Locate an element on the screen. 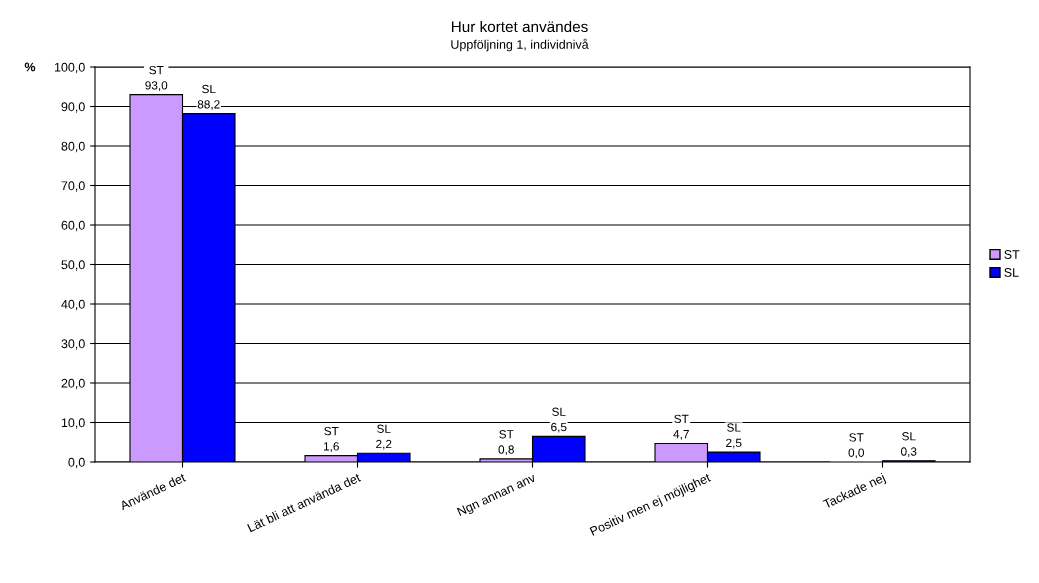 This screenshot has height=583, width=1039. y-tick-label: 40,0 is located at coordinates (73, 305).